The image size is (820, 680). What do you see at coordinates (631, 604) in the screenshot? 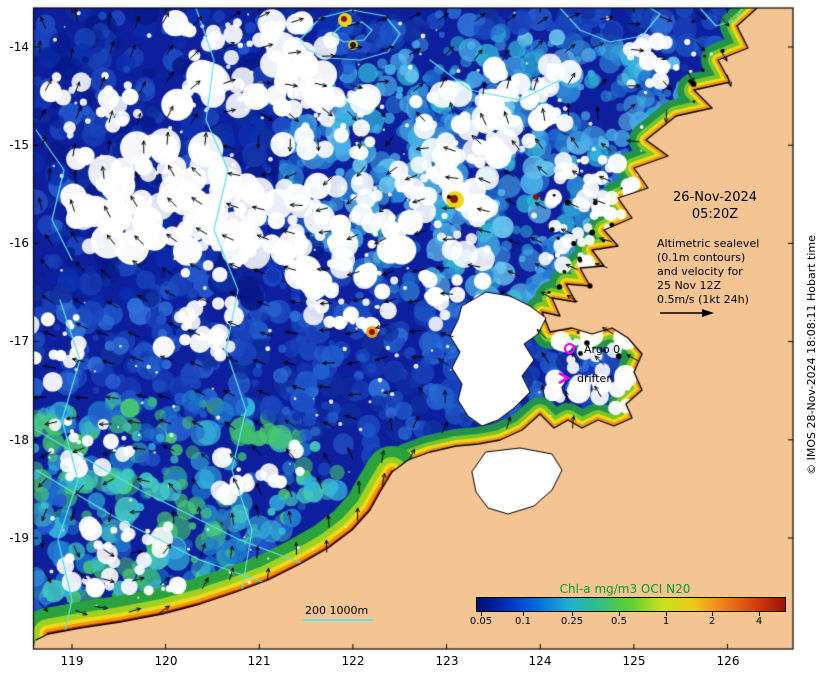
I see `colorbar` at bounding box center [631, 604].